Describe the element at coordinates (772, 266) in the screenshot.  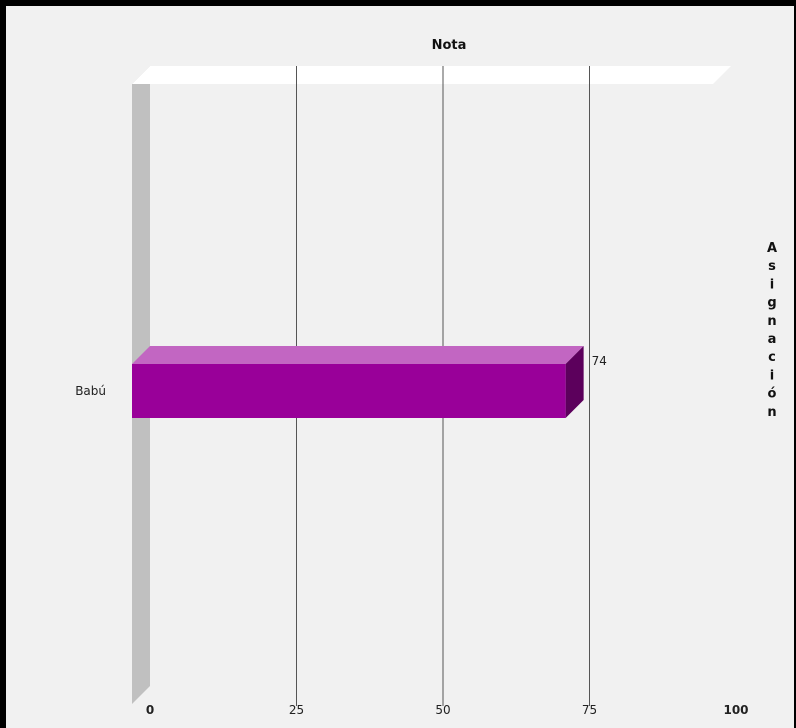
I see `y-axis-label-char: s` at that location.